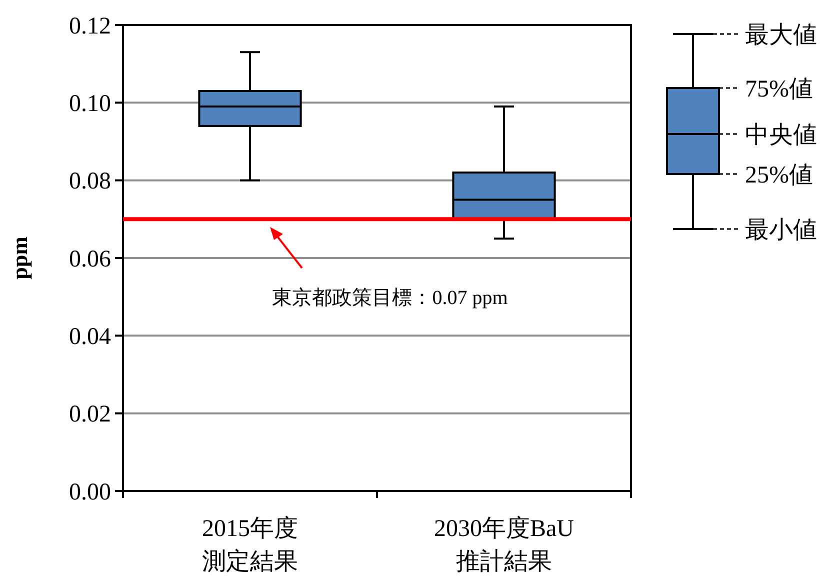 The height and width of the screenshot is (581, 834). I want to click on y-tick-label: 0.00, so click(90, 492).